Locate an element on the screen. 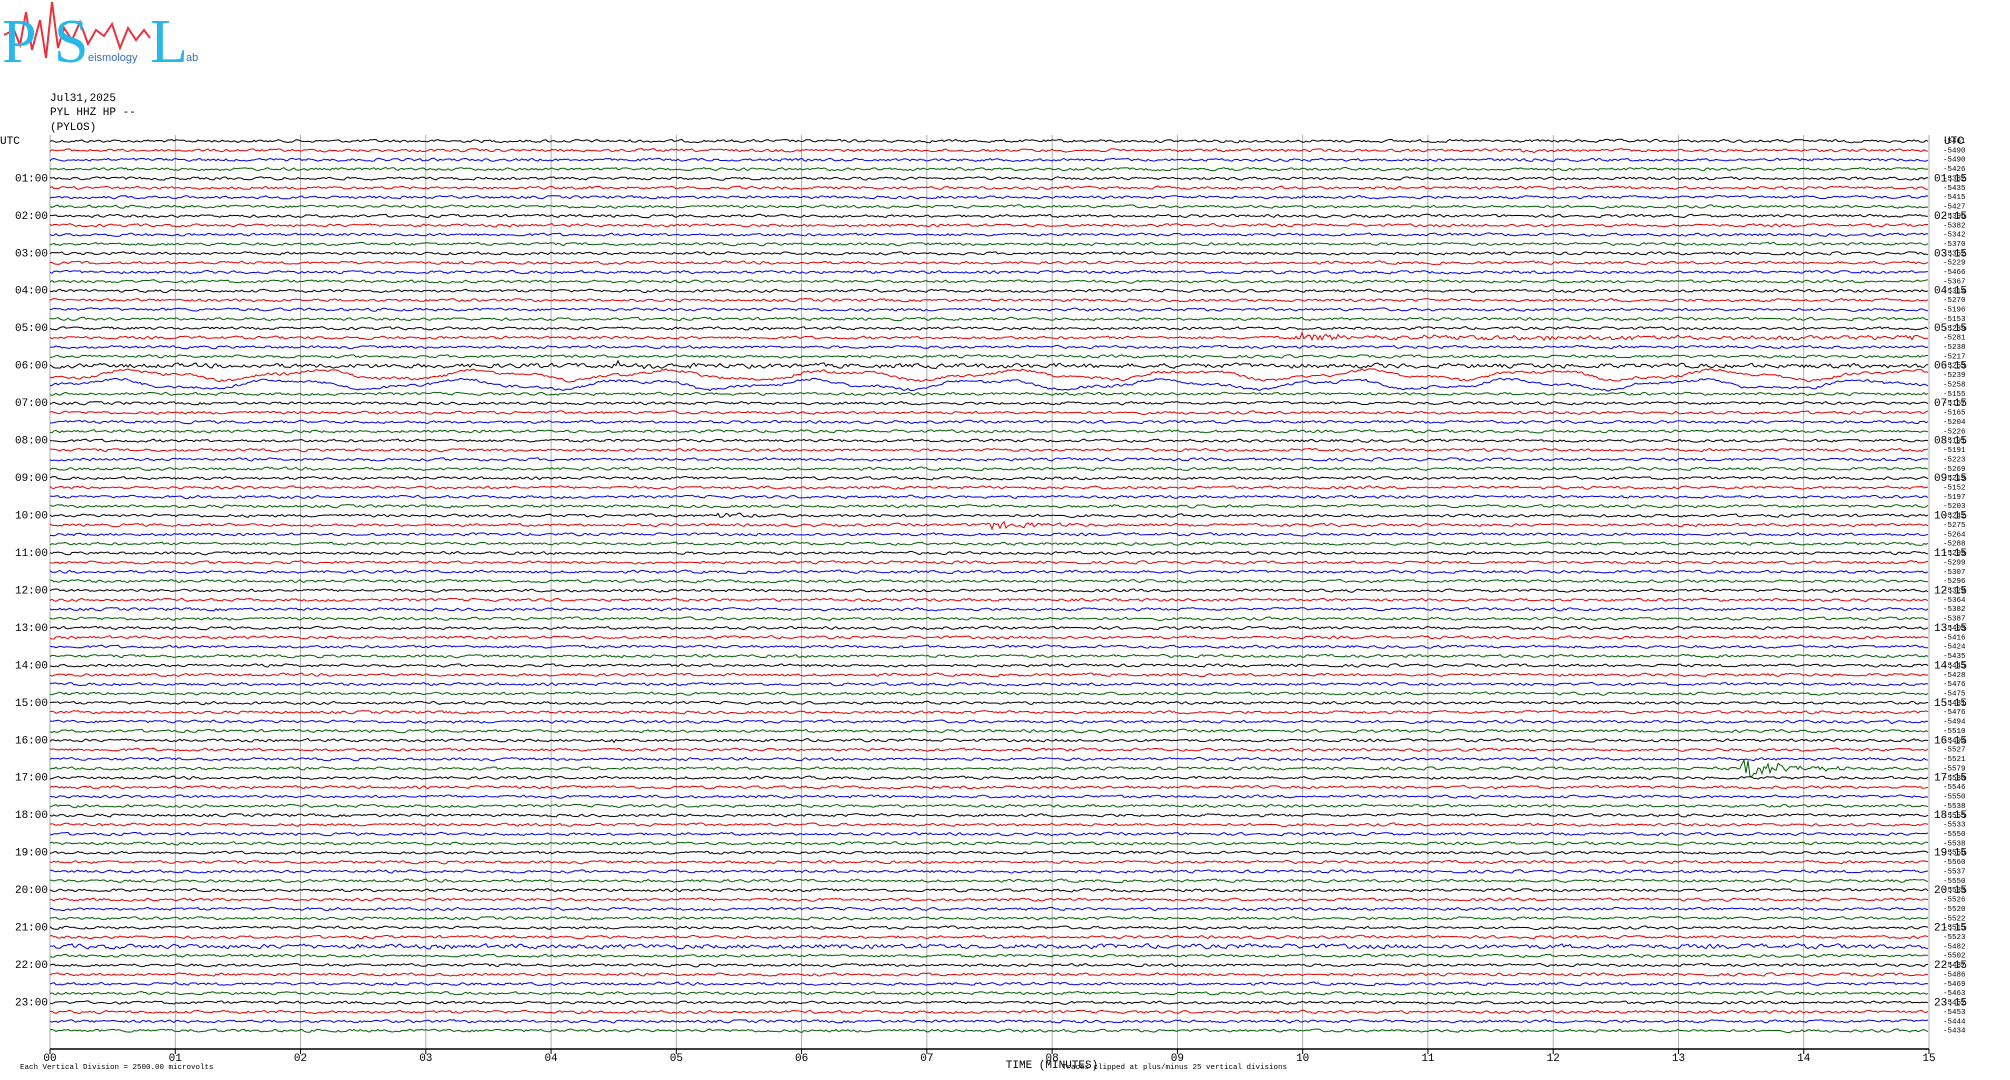  hour-label: 09:00 is located at coordinates (31, 479).